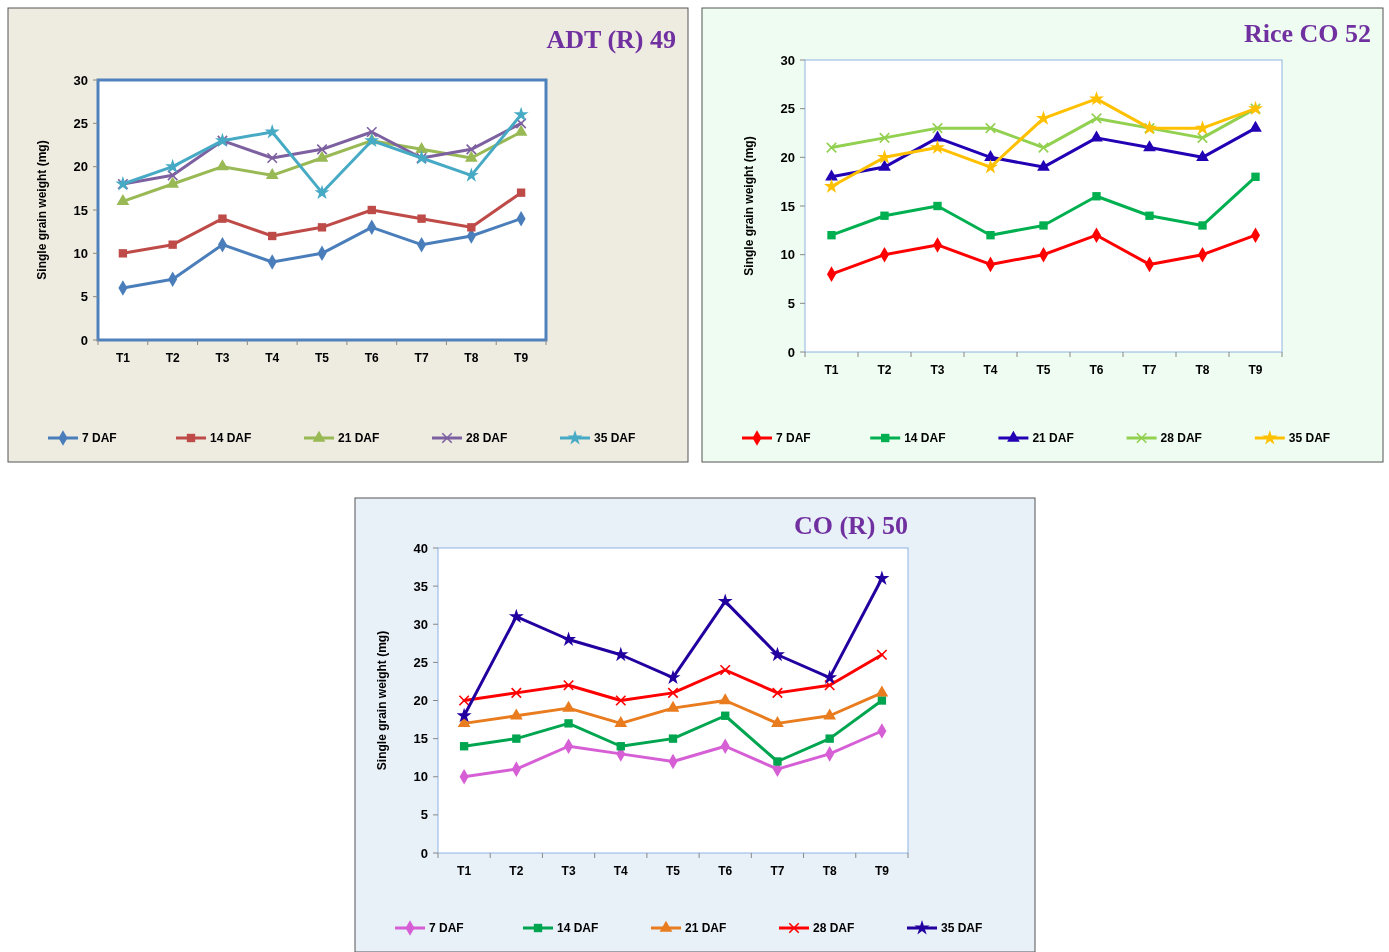 This screenshot has width=1389, height=952. Describe the element at coordinates (123, 358) in the screenshot. I see `x-tick-label: T1` at that location.